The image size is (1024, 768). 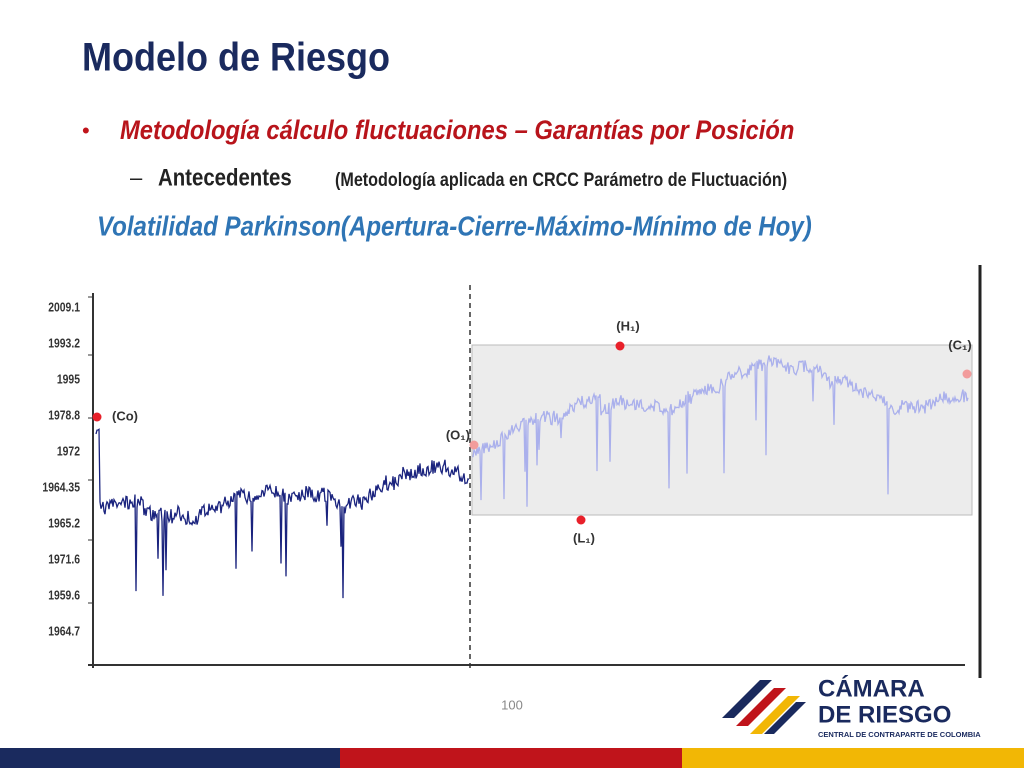 I want to click on axis-label: 1995, so click(x=69, y=379).